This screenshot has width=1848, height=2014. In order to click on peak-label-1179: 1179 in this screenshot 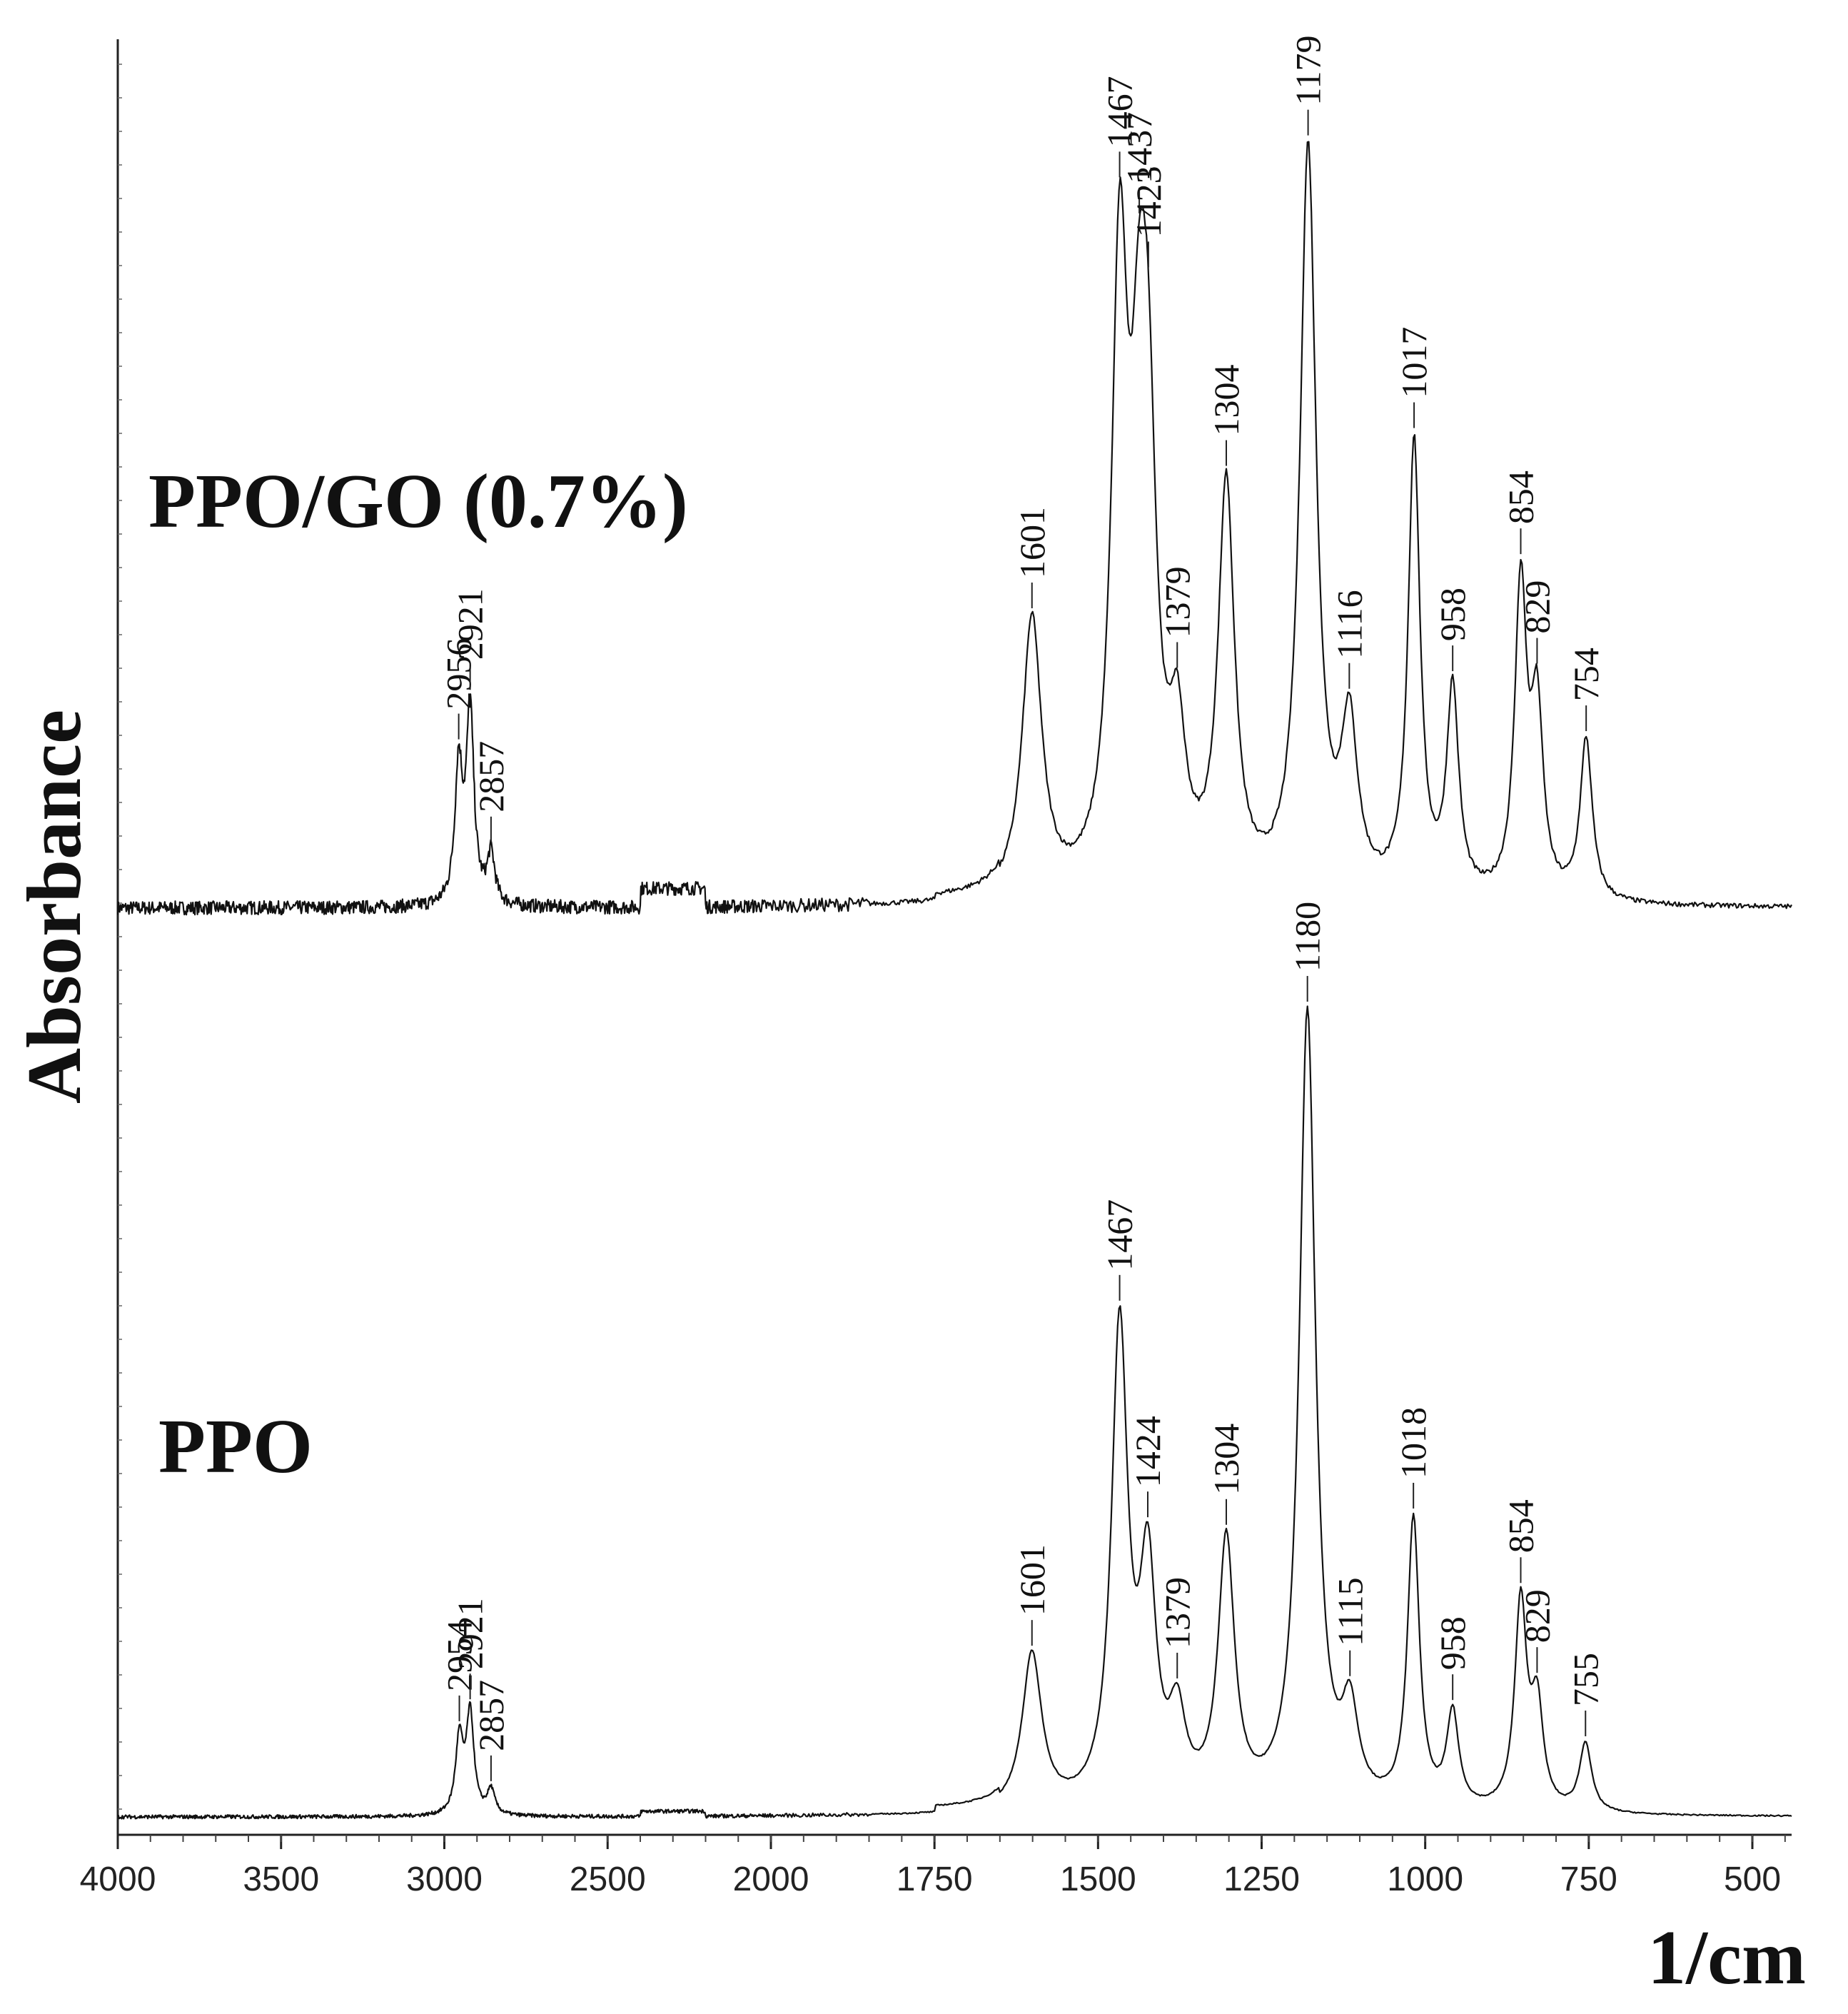, I will do `click(1308, 70)`.